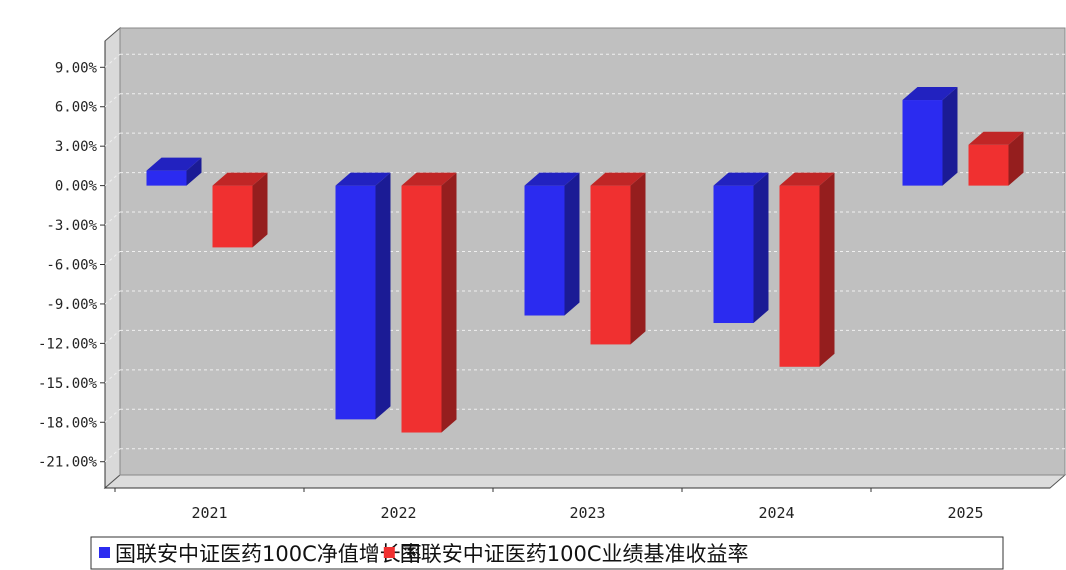 This screenshot has width=1066, height=570. I want to click on y-tick-label: -9.00%, so click(71, 305).